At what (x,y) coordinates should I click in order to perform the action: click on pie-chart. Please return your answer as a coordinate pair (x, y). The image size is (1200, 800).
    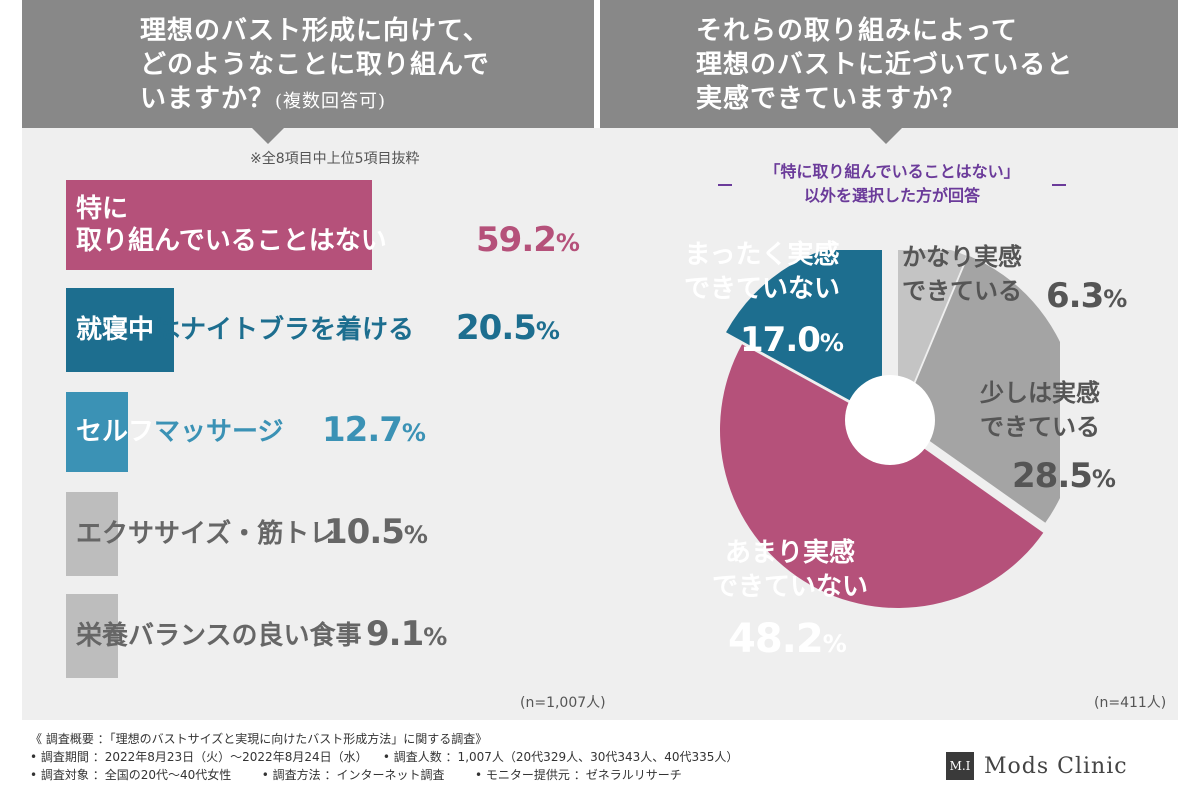
    Looking at the image, I should click on (890, 429).